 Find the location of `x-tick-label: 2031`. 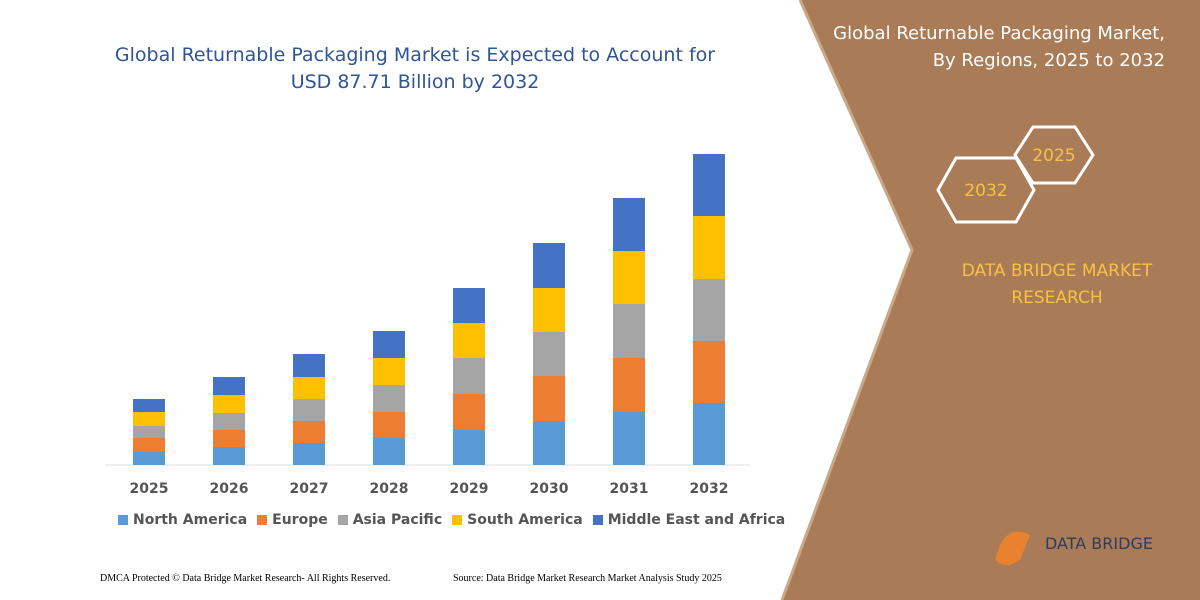

x-tick-label: 2031 is located at coordinates (629, 489).